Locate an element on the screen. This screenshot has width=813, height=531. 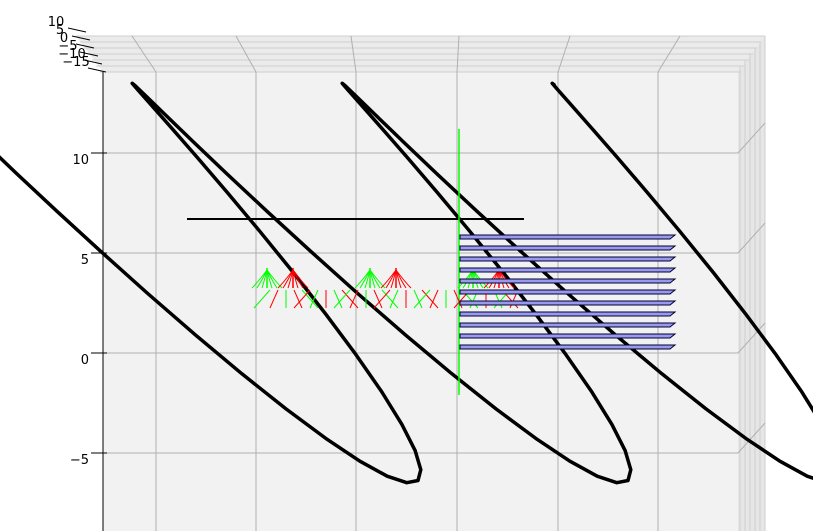
top-tick-label: −5 is located at coordinates (67, 46).